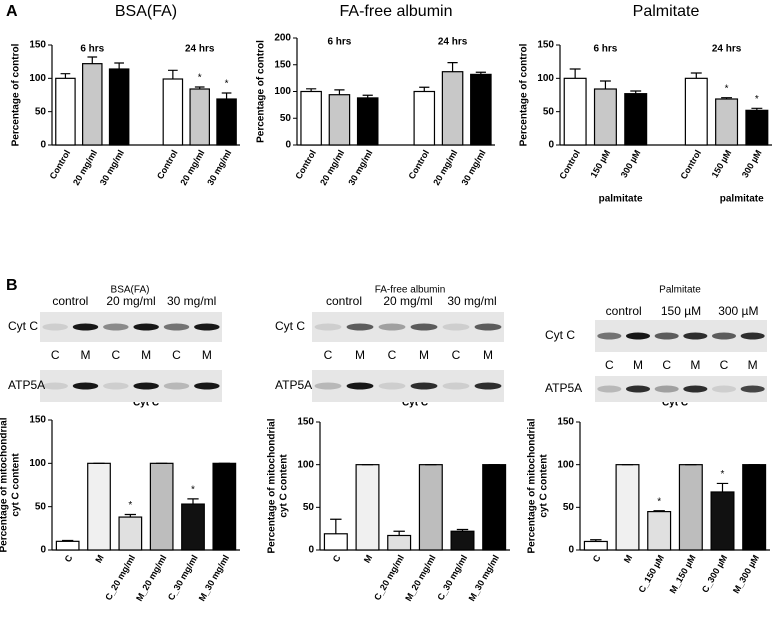  What do you see at coordinates (12, 11) in the screenshot?
I see `panel-label: A` at bounding box center [12, 11].